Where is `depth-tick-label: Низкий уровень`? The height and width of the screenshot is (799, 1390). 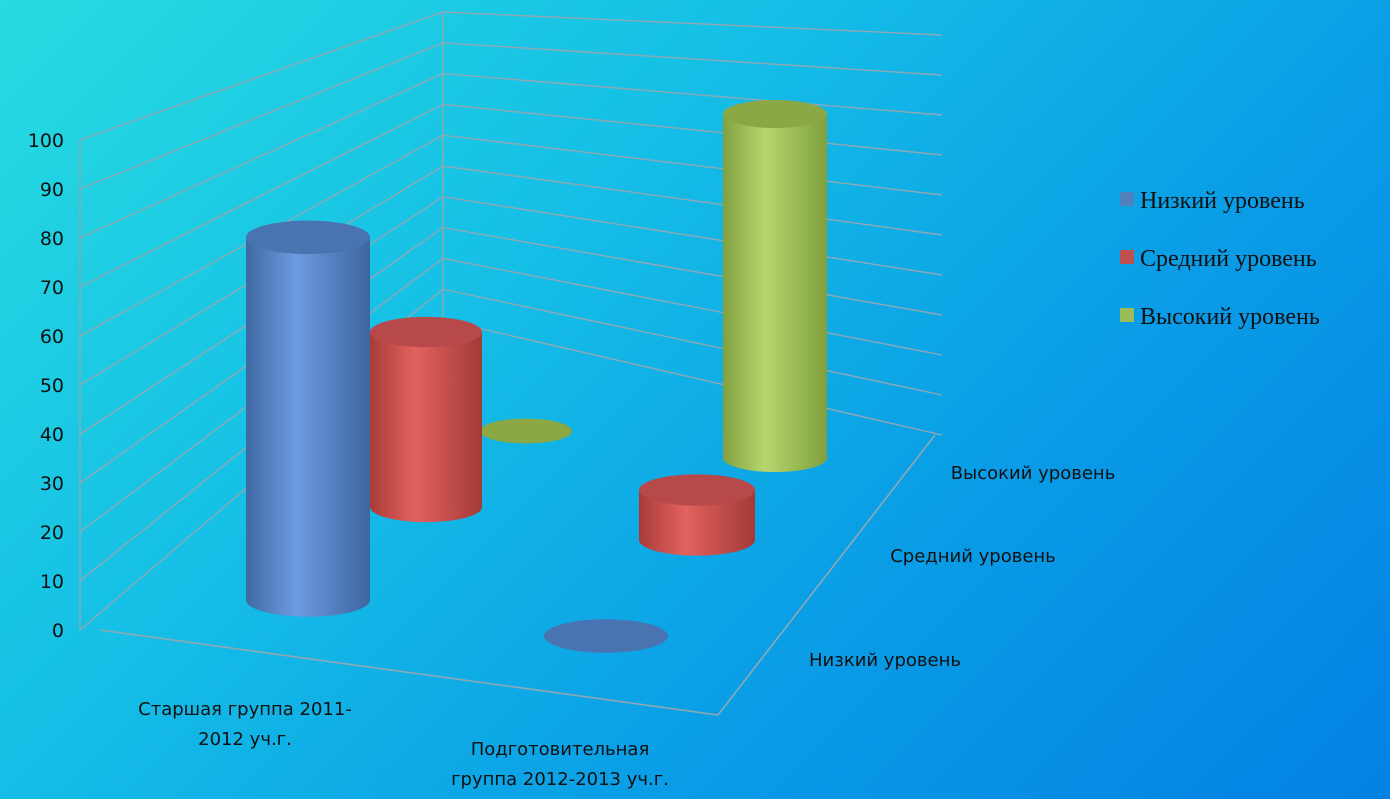 depth-tick-label: Низкий уровень is located at coordinates (885, 660).